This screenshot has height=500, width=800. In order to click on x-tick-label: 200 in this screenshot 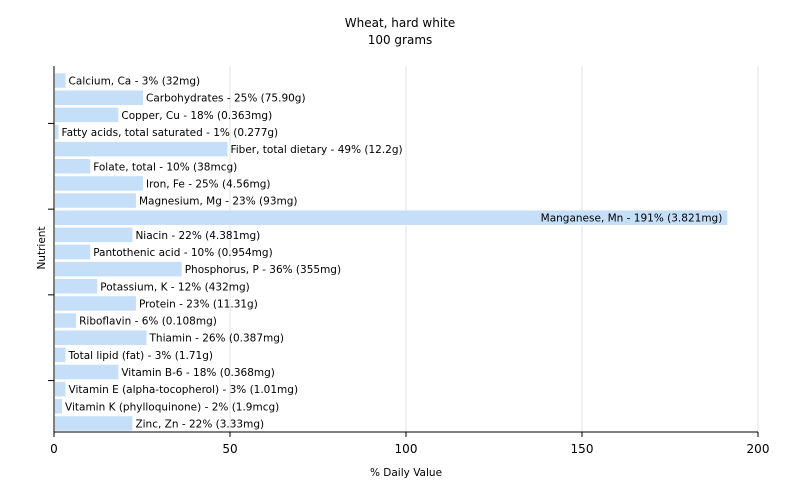, I will do `click(758, 449)`.